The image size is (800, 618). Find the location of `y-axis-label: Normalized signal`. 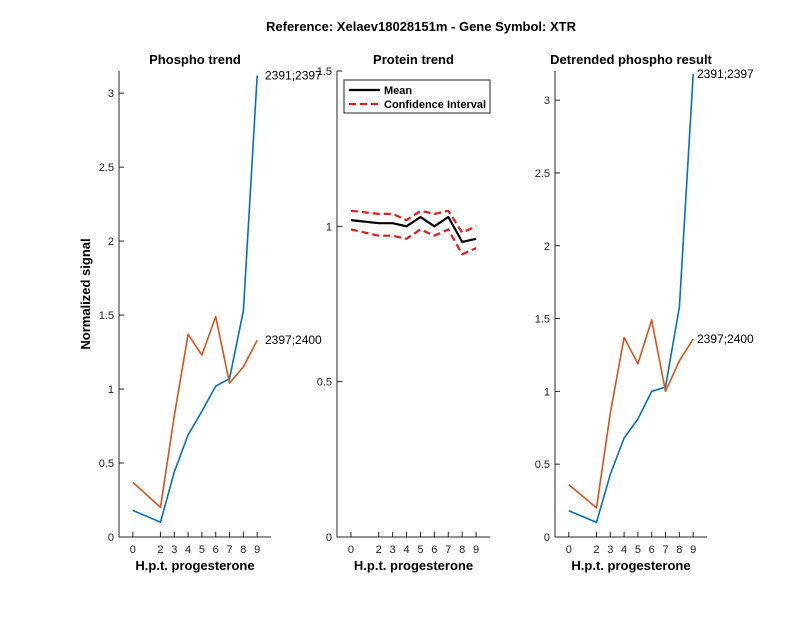

y-axis-label: Normalized signal is located at coordinates (85, 293).